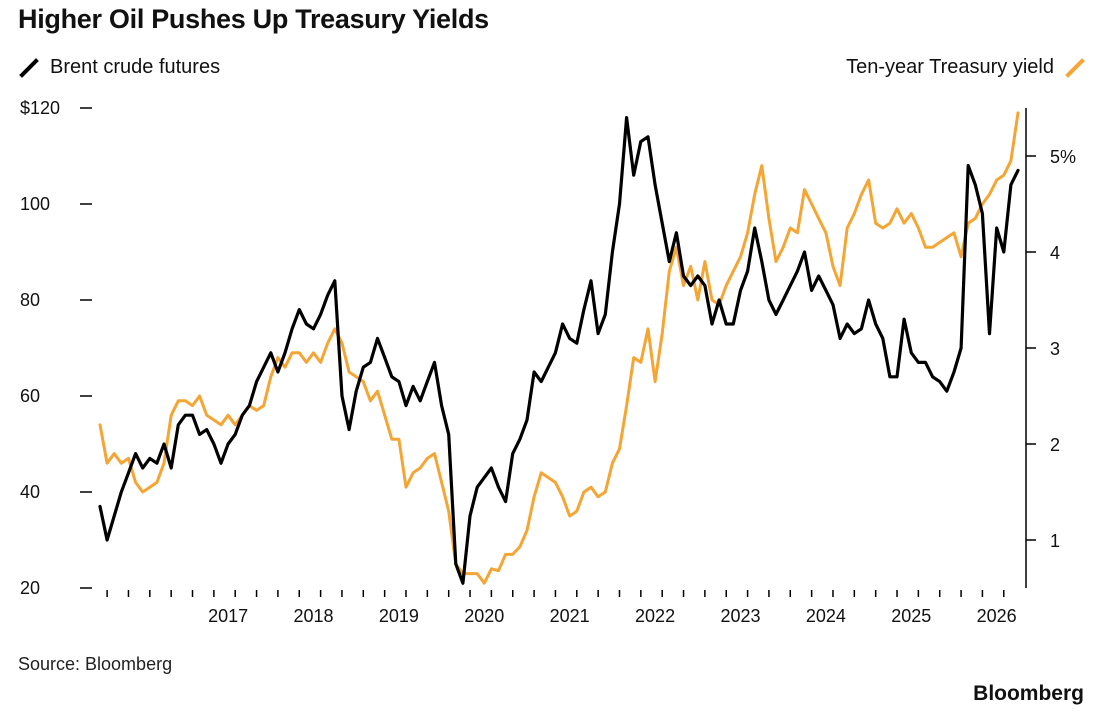  What do you see at coordinates (30, 588) in the screenshot?
I see `y-left-tick-label: 20` at bounding box center [30, 588].